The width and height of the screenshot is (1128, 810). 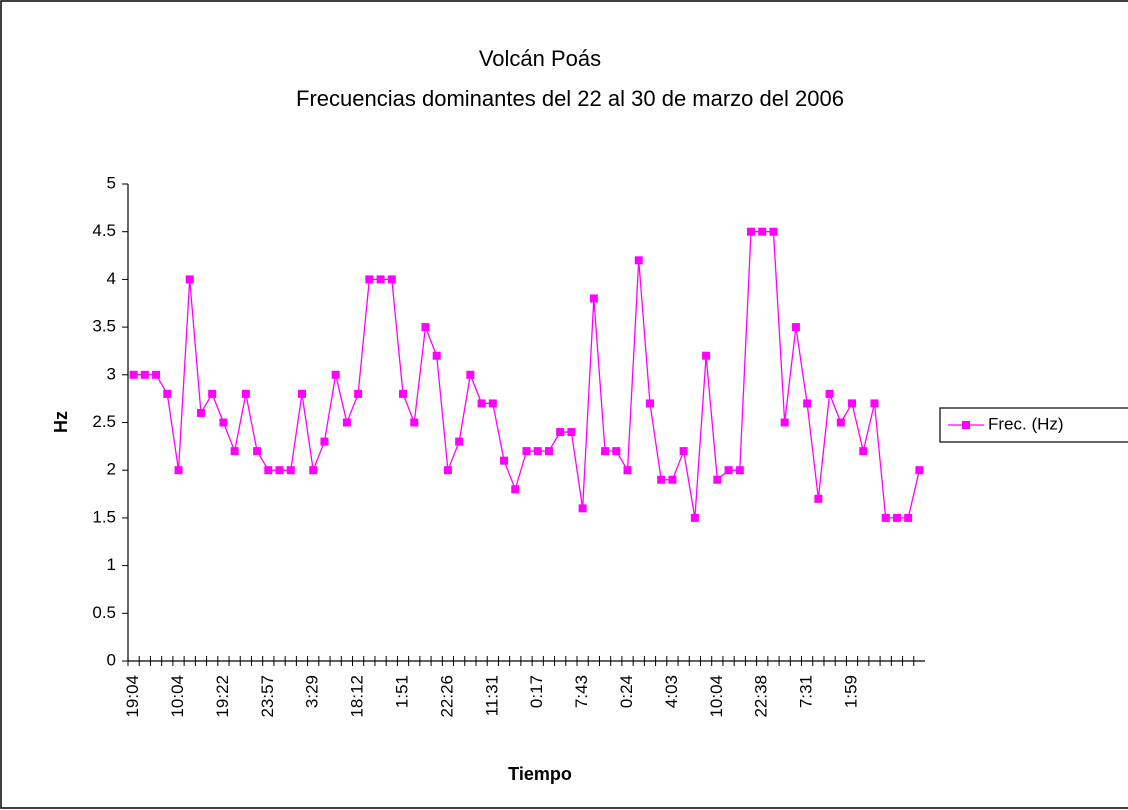 I want to click on y-tick-label: 1, so click(x=111, y=564).